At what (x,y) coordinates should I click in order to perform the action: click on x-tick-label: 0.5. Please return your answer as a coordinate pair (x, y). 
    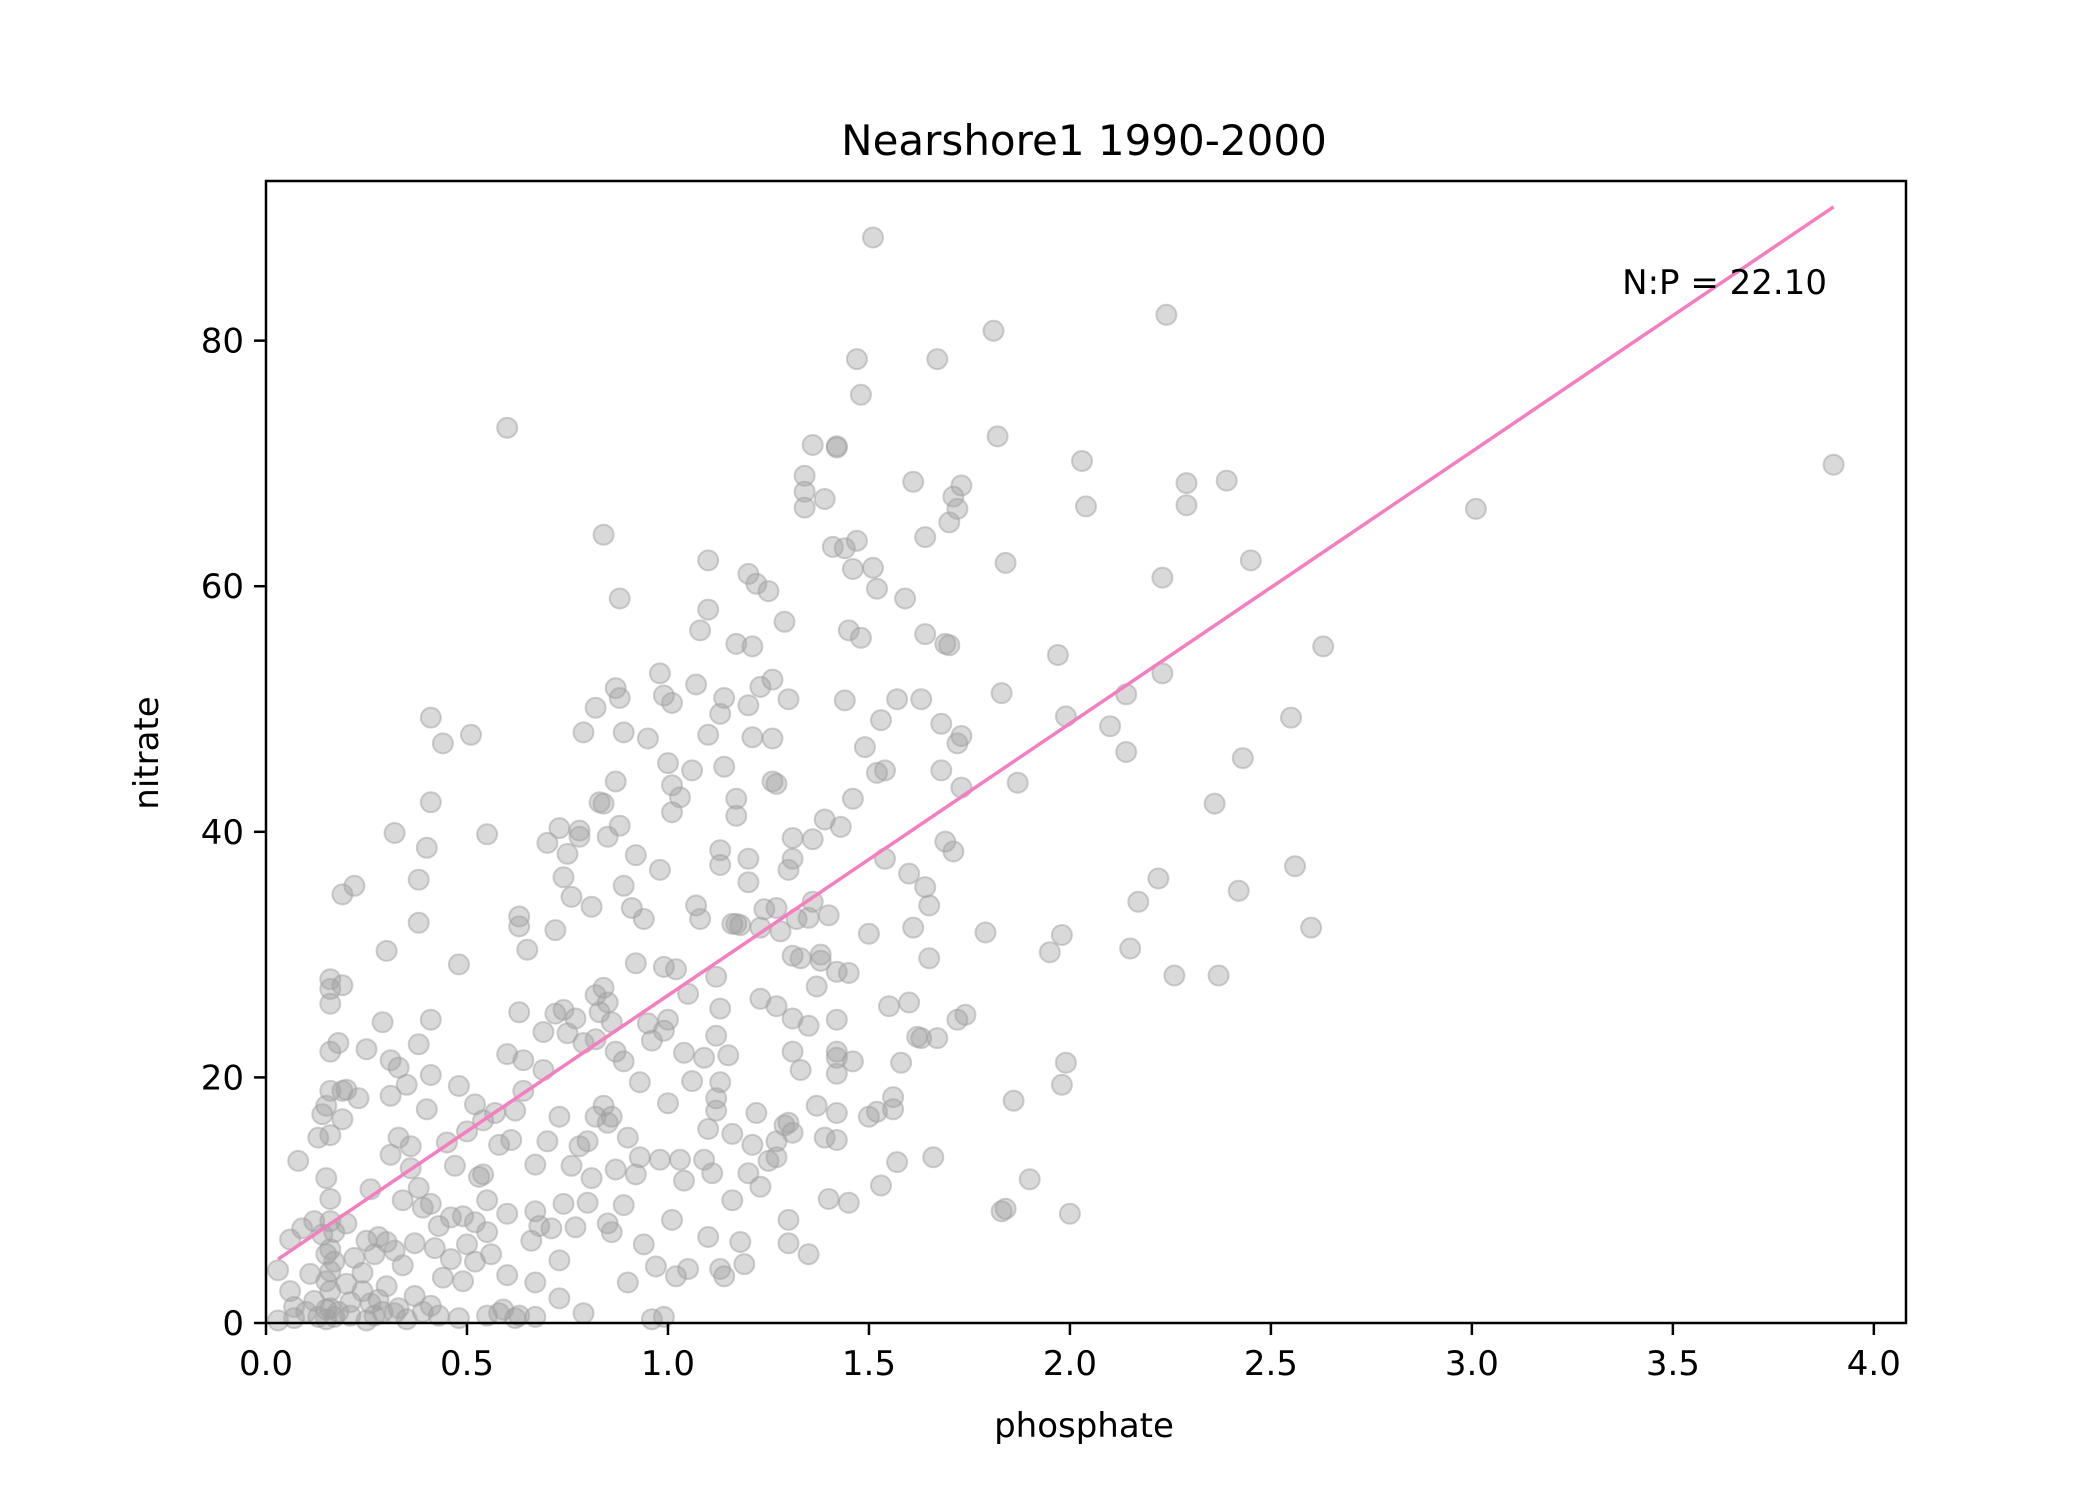
    Looking at the image, I should click on (467, 1364).